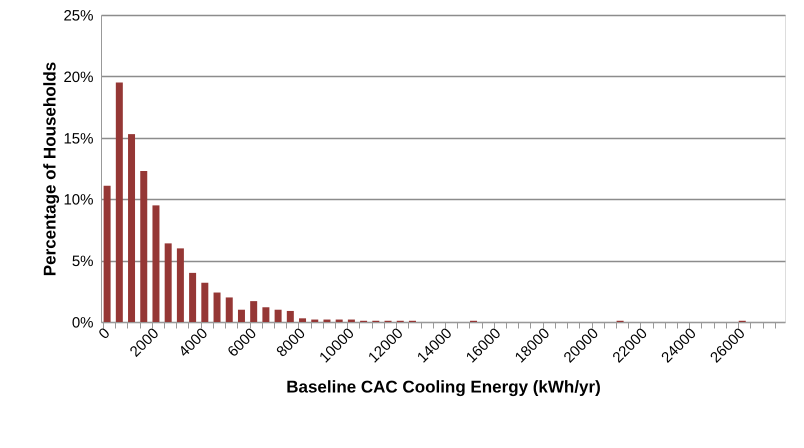  What do you see at coordinates (83, 261) in the screenshot?
I see `y-tick-label: 5%` at bounding box center [83, 261].